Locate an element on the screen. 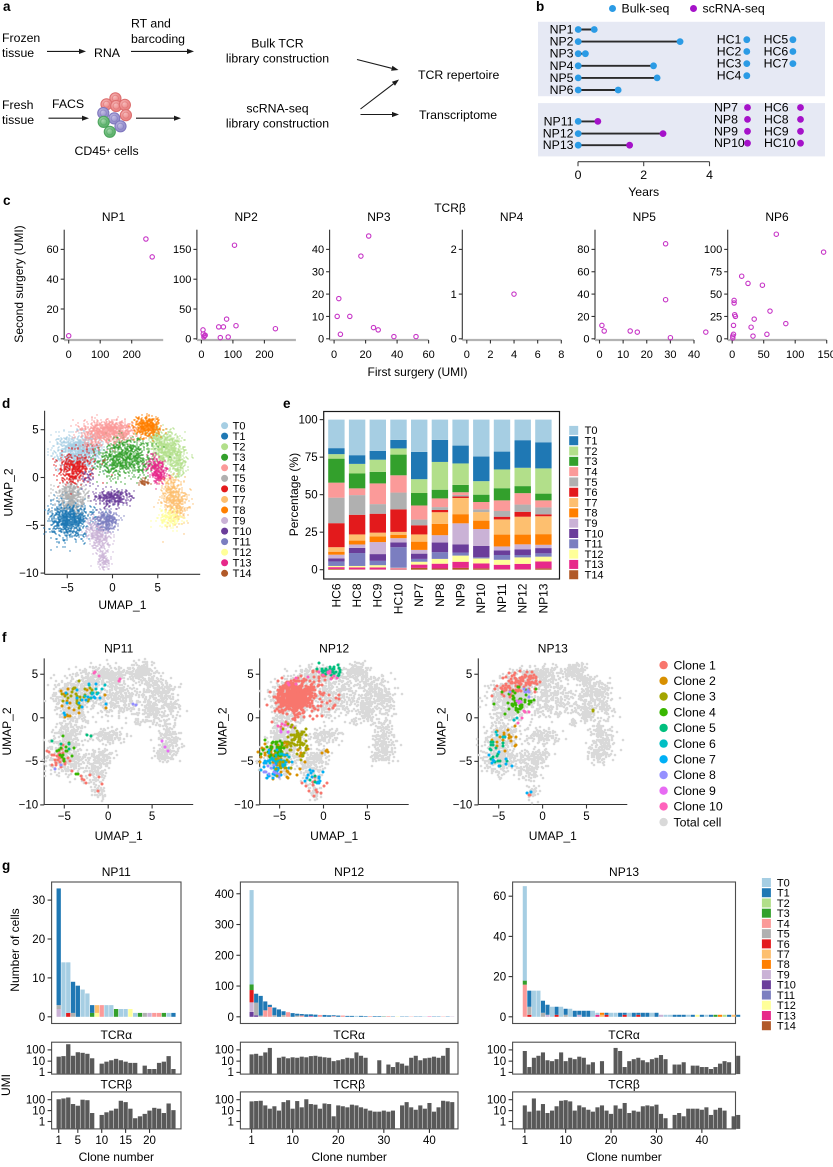 The height and width of the screenshot is (1167, 833). svg-text: Percentage (%) is located at coordinates (294, 494).